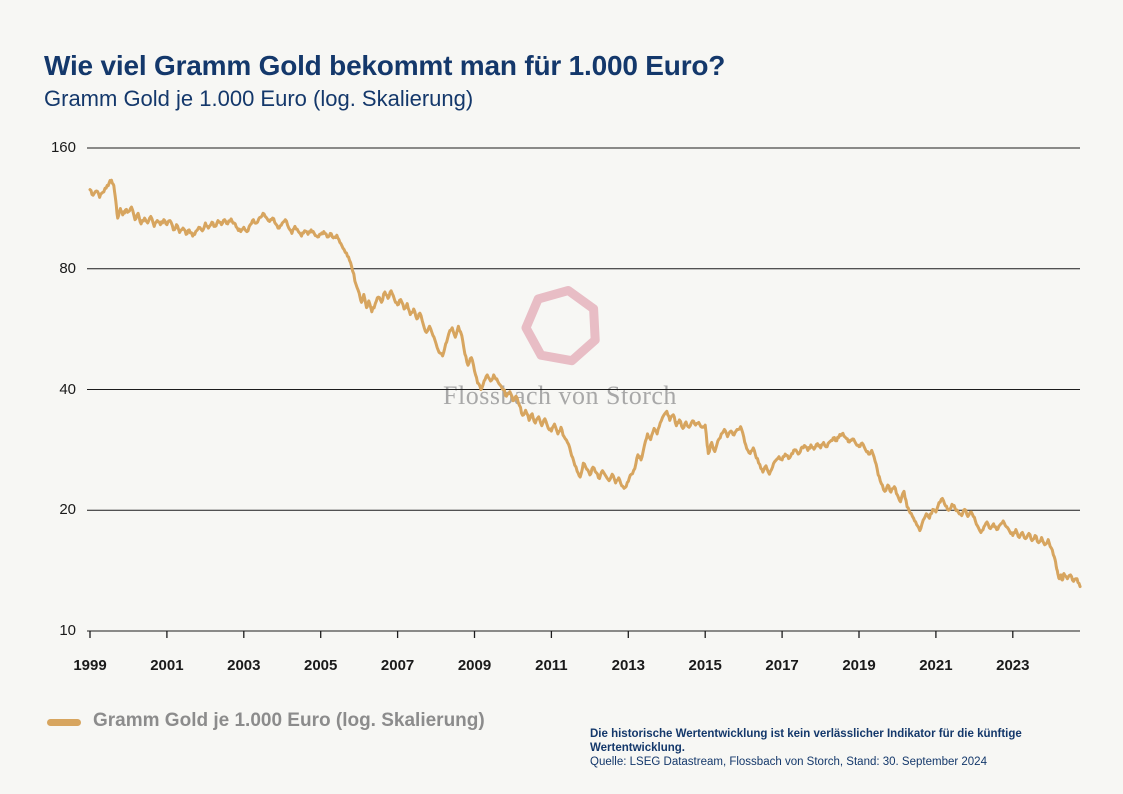 This screenshot has height=794, width=1123. I want to click on x-axis-label: 2013, so click(628, 665).